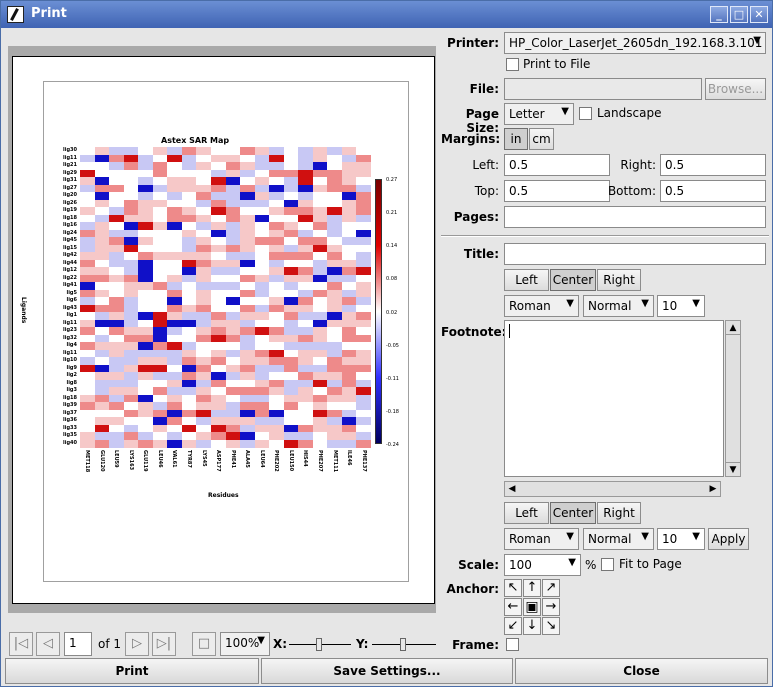 This screenshot has width=773, height=687. Describe the element at coordinates (532, 588) in the screenshot. I see `anchor-n-icon: ↑` at that location.